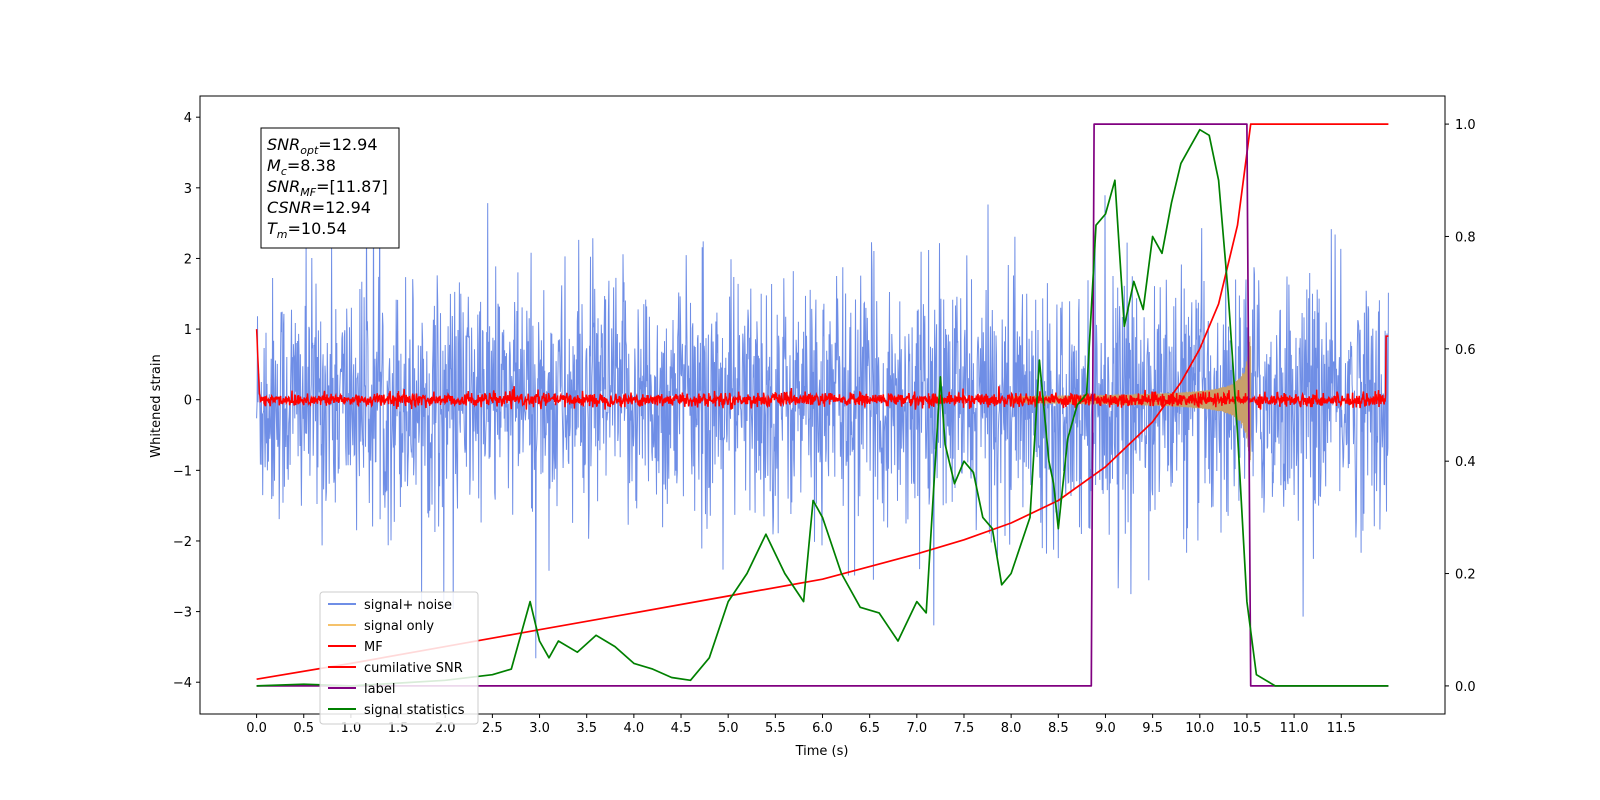 This screenshot has width=1600, height=800. Describe the element at coordinates (398, 728) in the screenshot. I see `x-tick-label: 1.5` at that location.